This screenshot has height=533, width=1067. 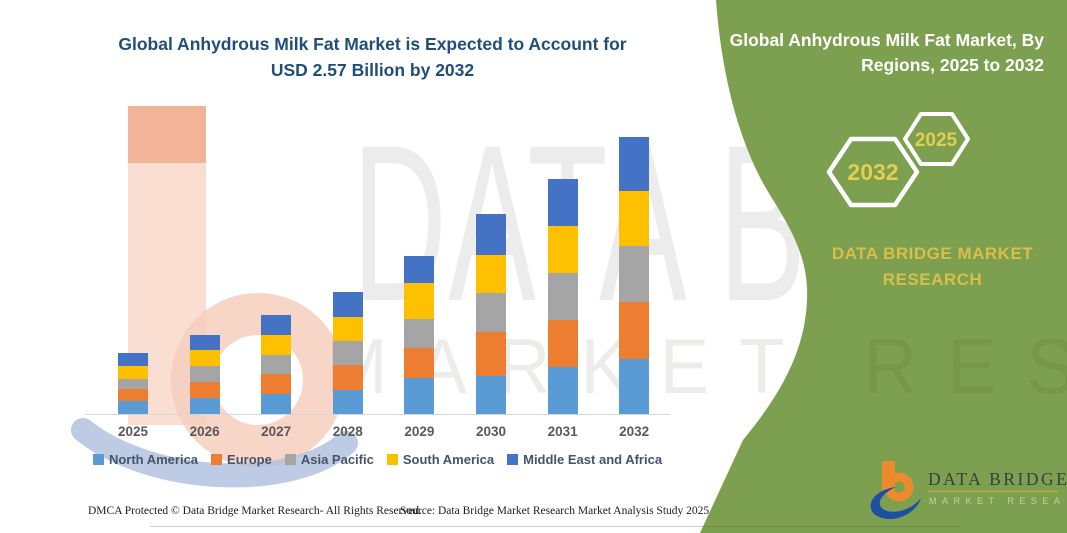 I want to click on bar-segment-south-america-2027, so click(x=276, y=345).